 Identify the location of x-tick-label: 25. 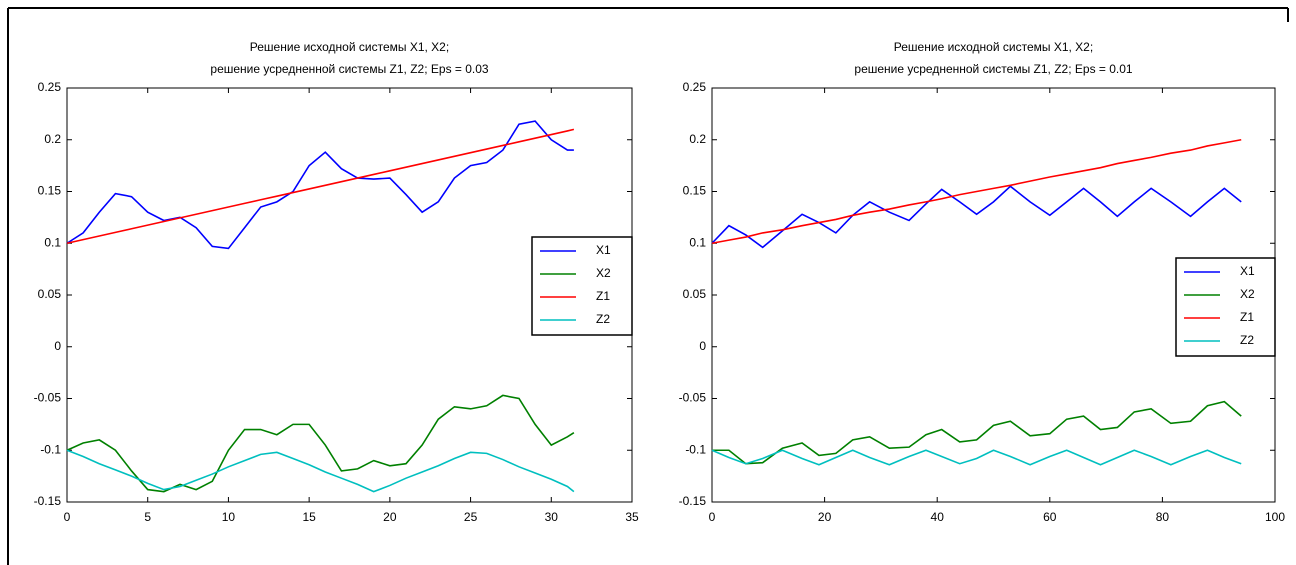
(471, 517).